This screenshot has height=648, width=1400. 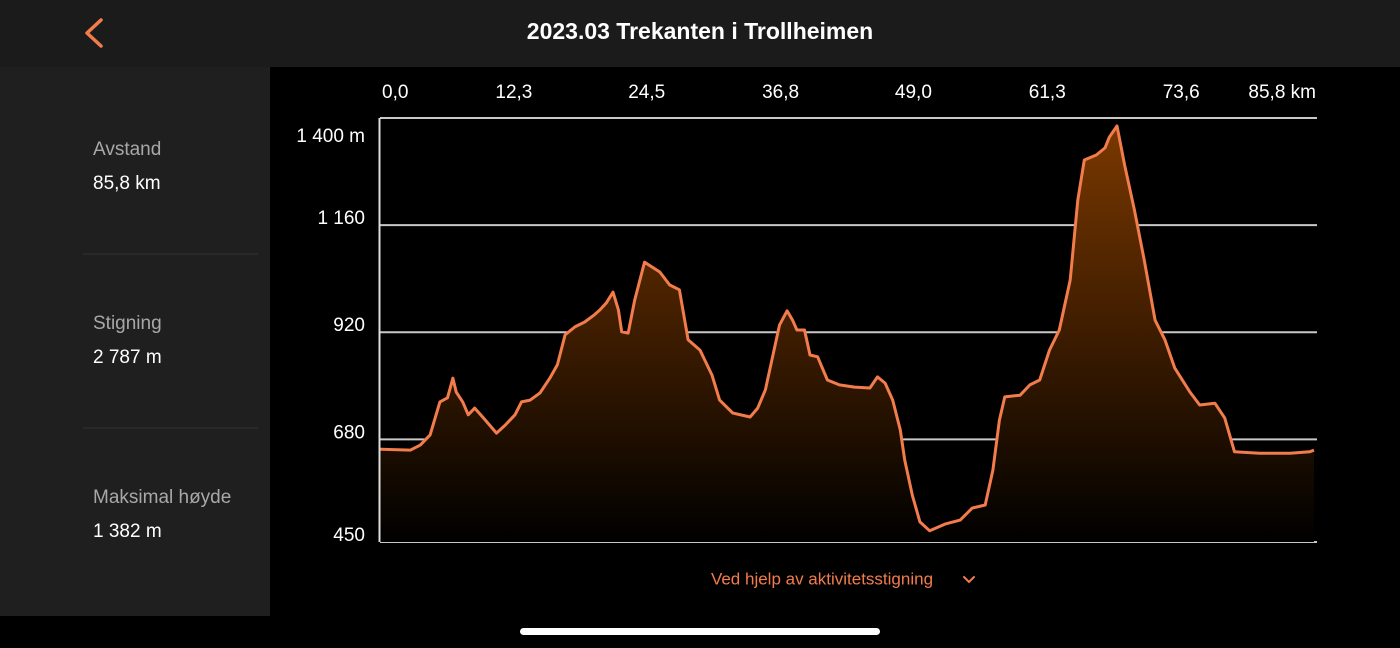 I want to click on stat-value: 85,8 km, so click(x=127, y=183).